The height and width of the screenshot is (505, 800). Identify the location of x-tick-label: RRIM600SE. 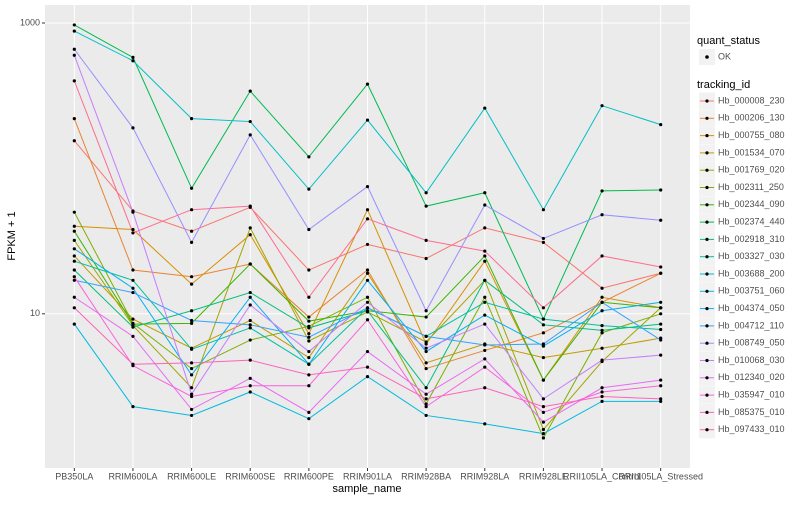
(250, 476).